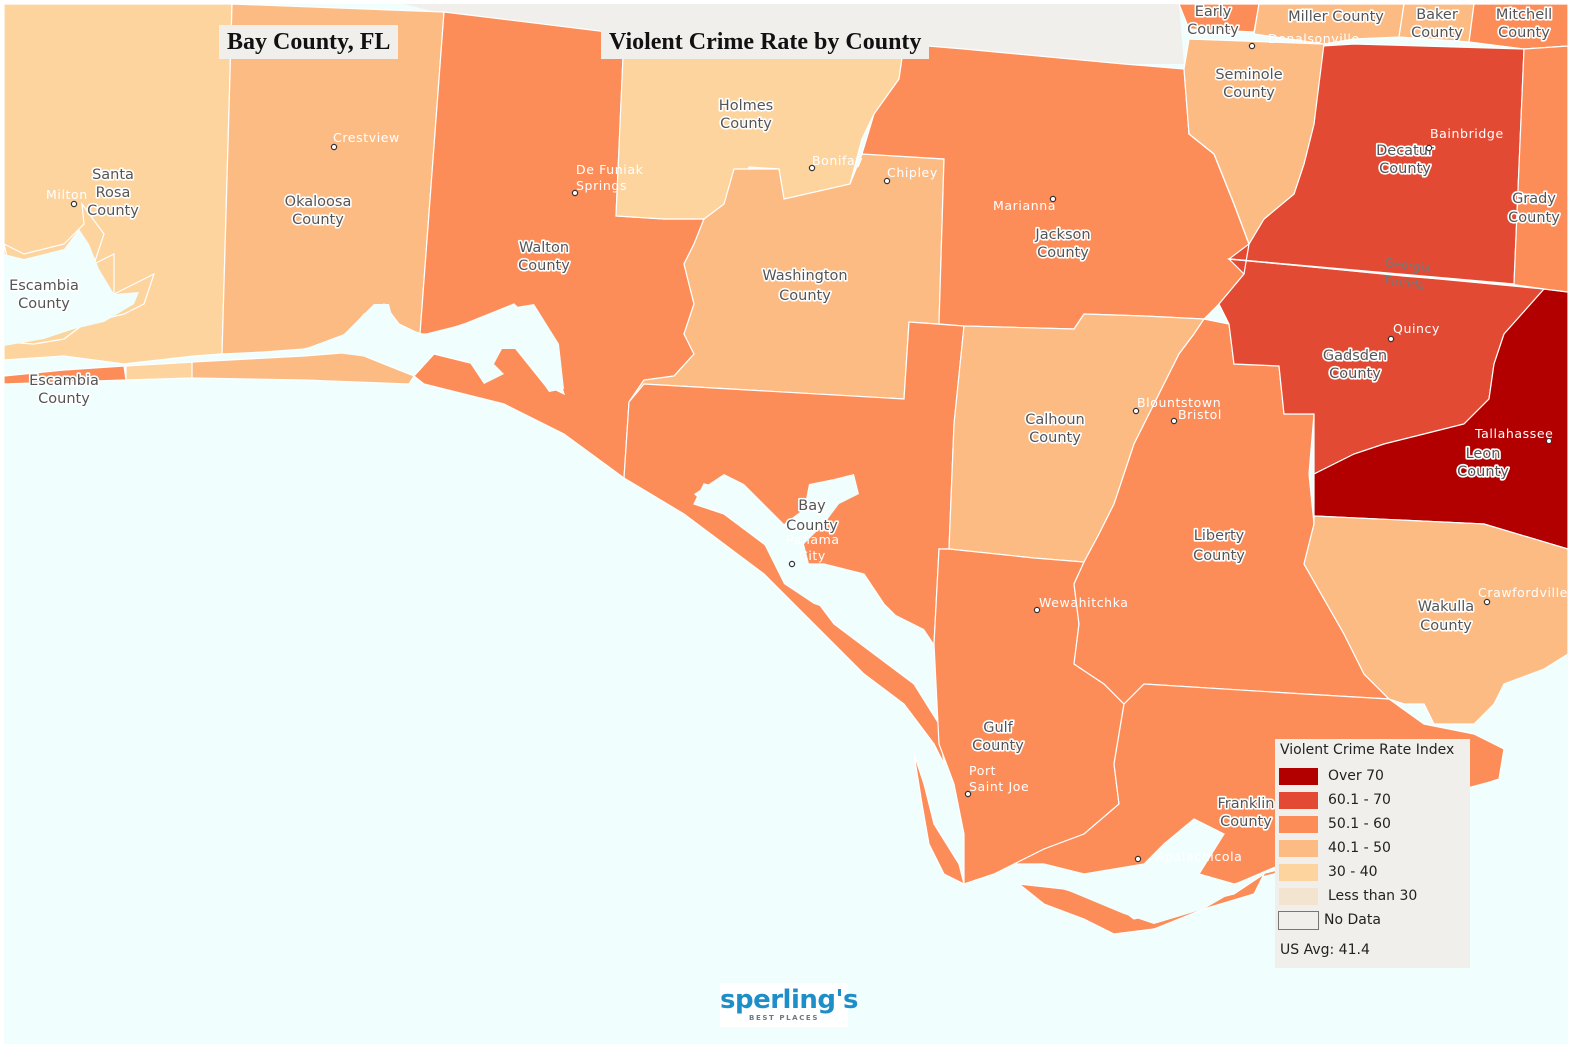 The image size is (1587, 1058). I want to click on legend-item-30-40: 30 - 40, so click(1373, 873).